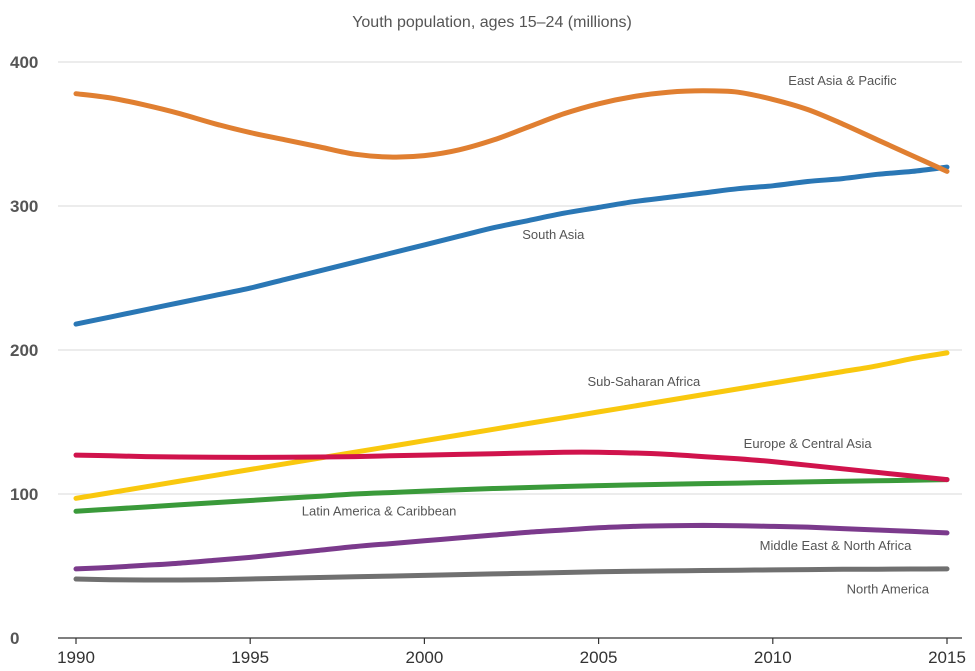 This screenshot has width=975, height=671. I want to click on y-tick-label: 200, so click(24, 350).